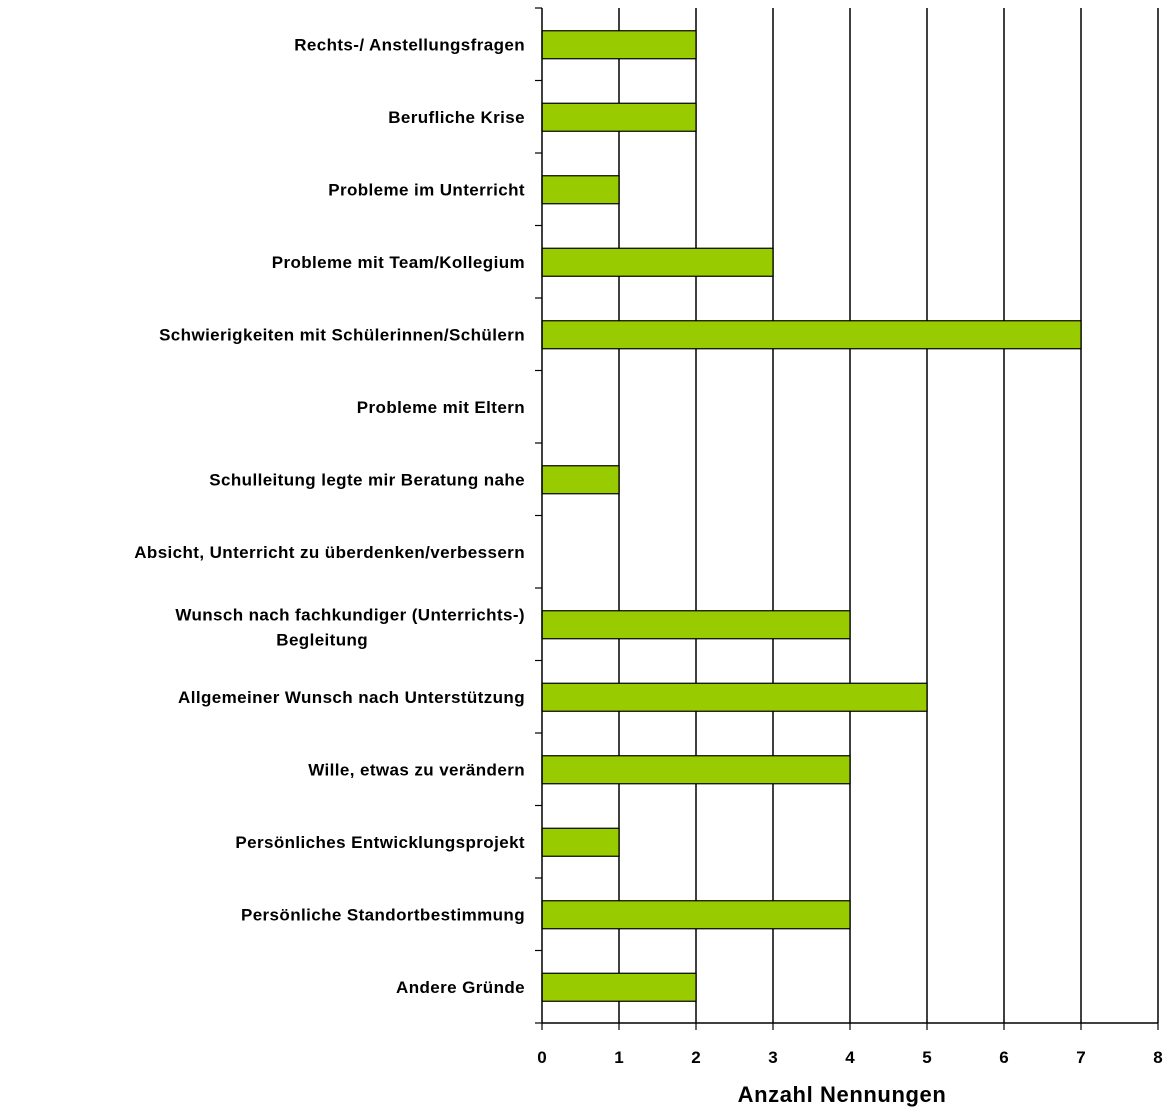  I want to click on category-label-12: Persönliche Standortbestimmung, so click(383, 914).